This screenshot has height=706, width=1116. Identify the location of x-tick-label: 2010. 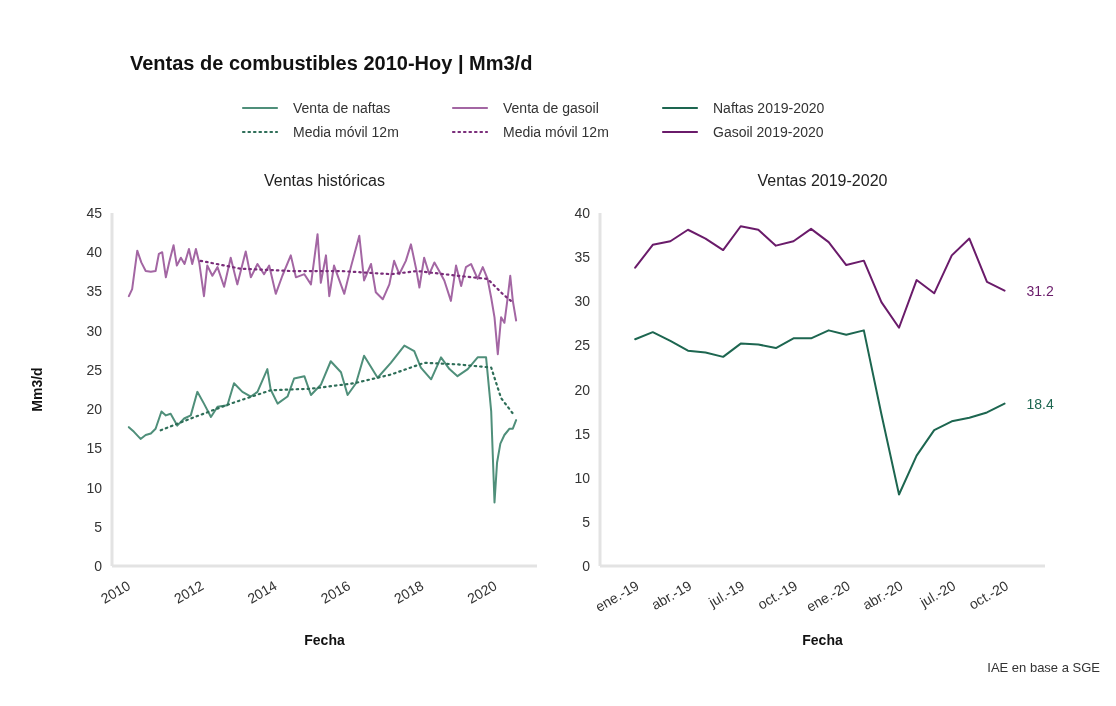
(116, 592).